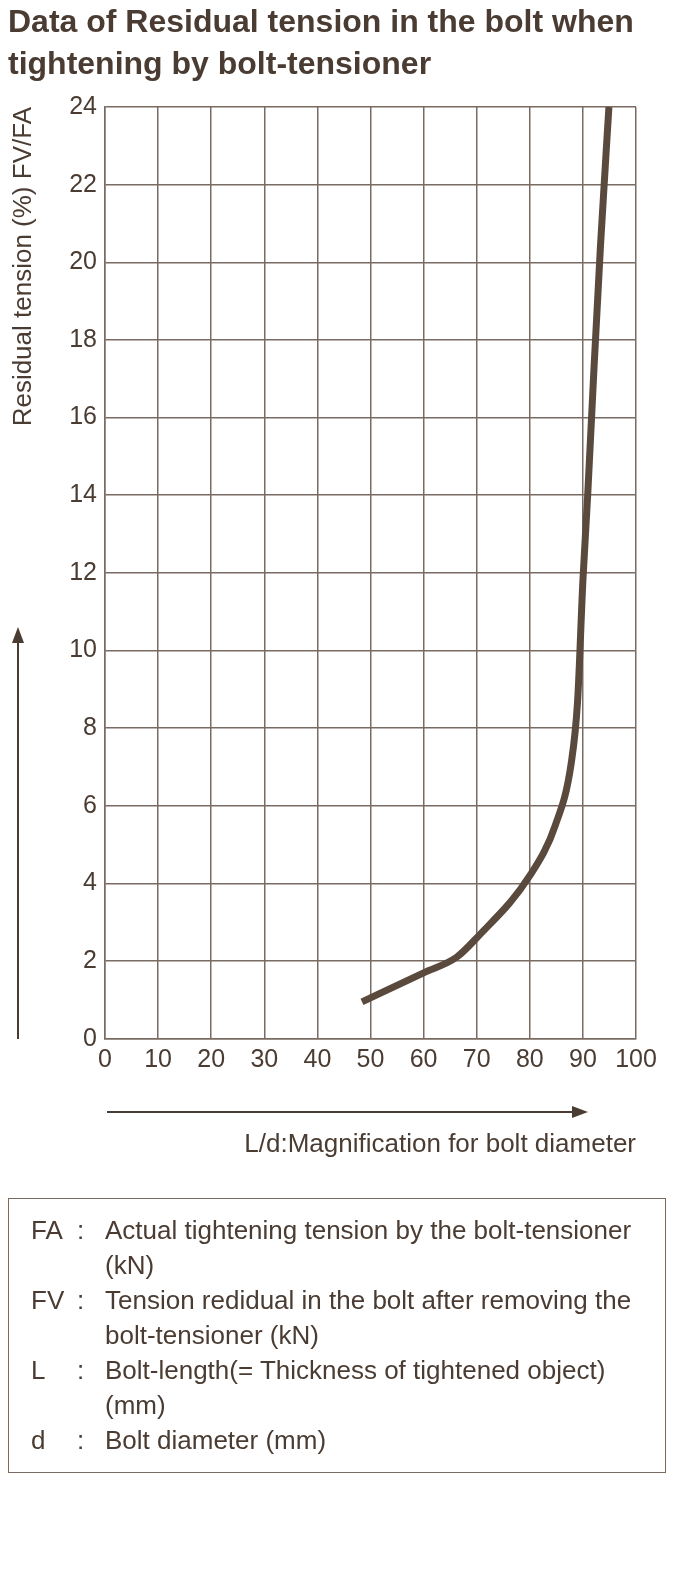  What do you see at coordinates (332, 1248) in the screenshot?
I see `text: FA : Actual tightening tension by the bolt-tensioner (kN)` at bounding box center [332, 1248].